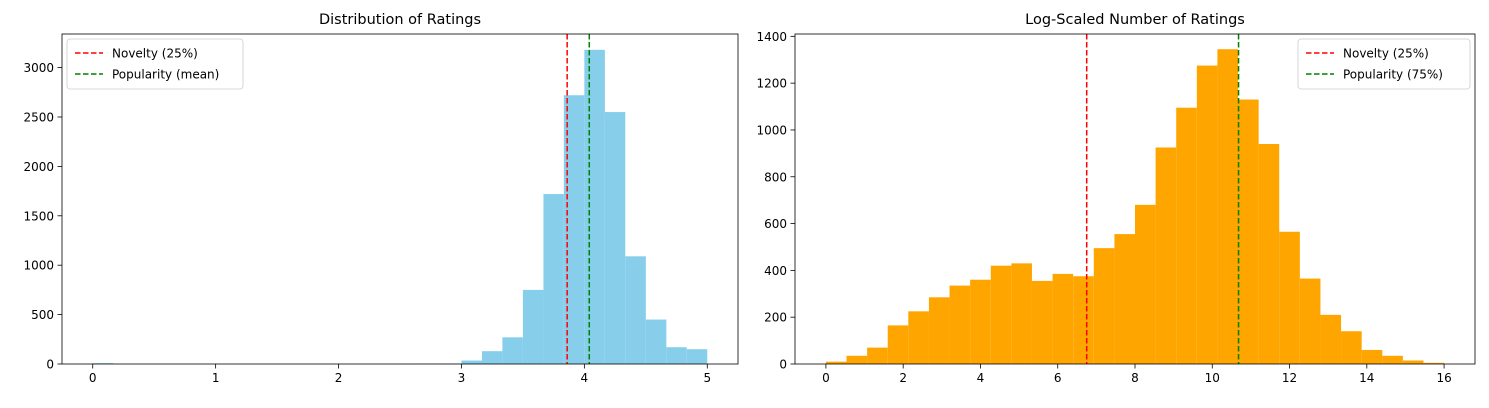 This screenshot has width=1489, height=408. I want to click on x-tick-label: 8, so click(1135, 378).